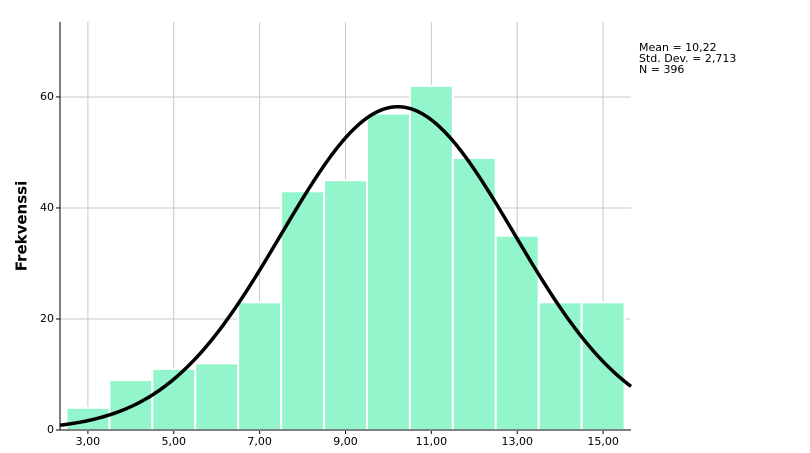 The width and height of the screenshot is (810, 453). What do you see at coordinates (47, 207) in the screenshot?
I see `y-tick-label: 40` at bounding box center [47, 207].